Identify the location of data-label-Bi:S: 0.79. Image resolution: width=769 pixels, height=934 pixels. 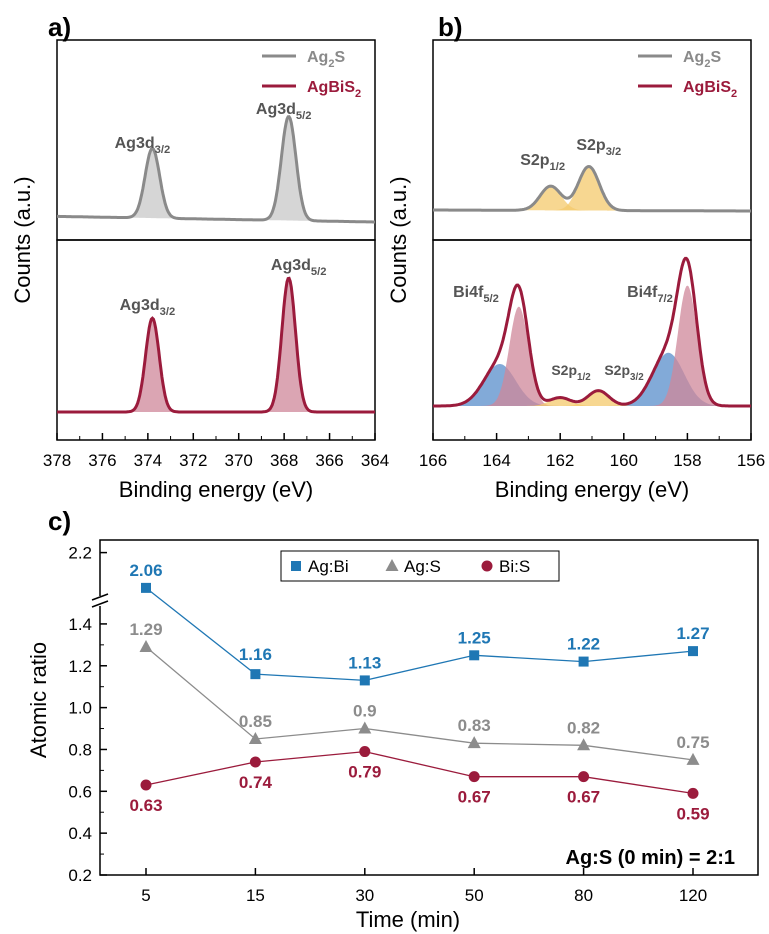
(364, 772).